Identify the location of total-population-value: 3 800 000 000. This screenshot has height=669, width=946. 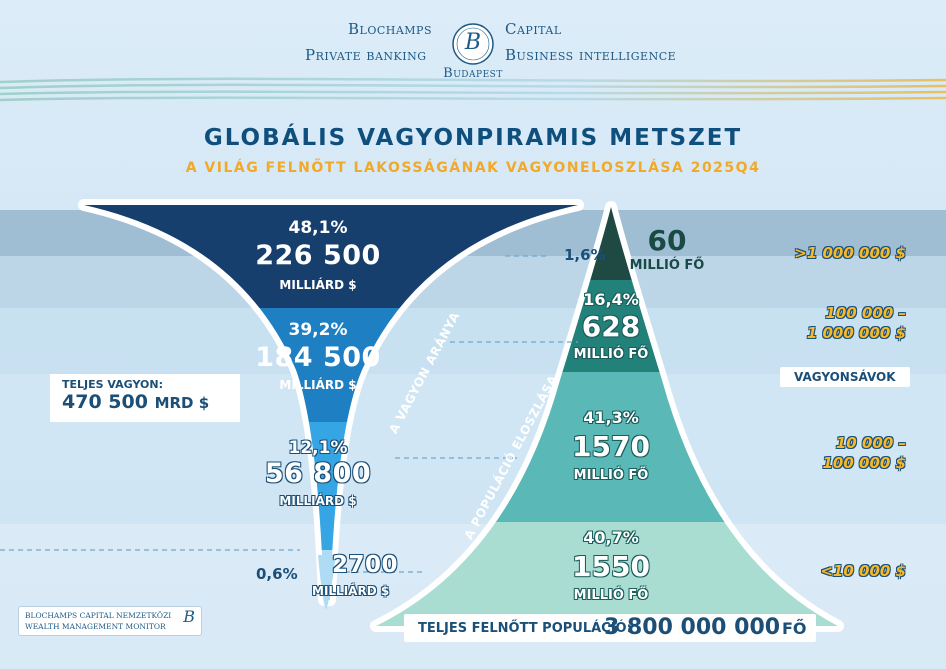
(692, 627).